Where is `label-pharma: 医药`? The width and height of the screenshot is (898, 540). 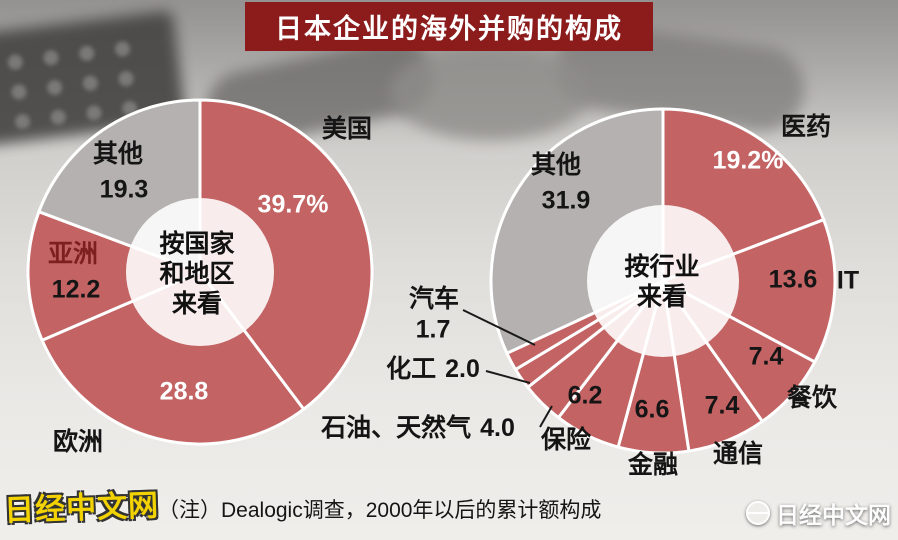
label-pharma: 医药 is located at coordinates (806, 127).